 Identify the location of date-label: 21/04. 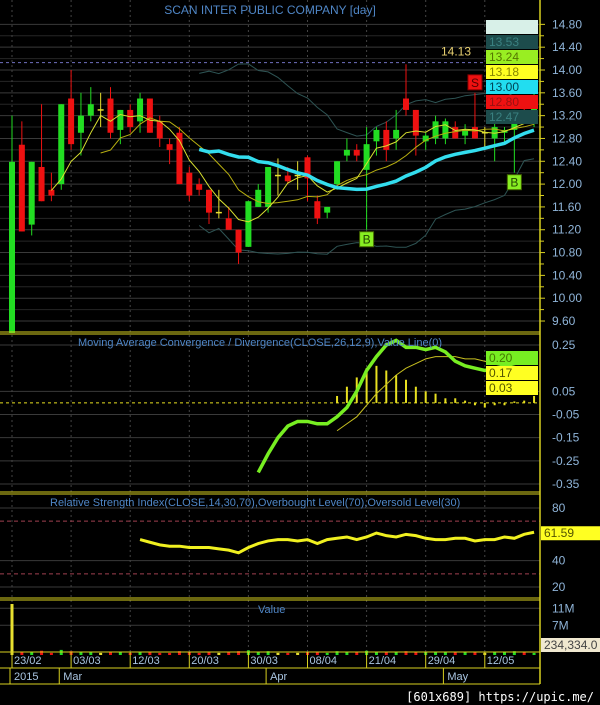
(383, 661).